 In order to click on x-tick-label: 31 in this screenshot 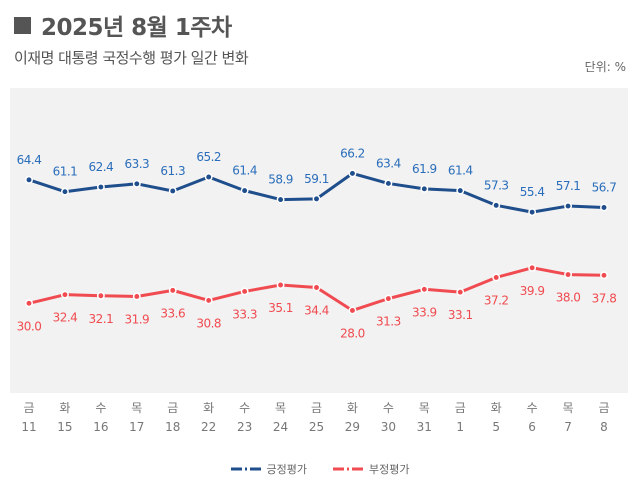, I will do `click(424, 427)`.